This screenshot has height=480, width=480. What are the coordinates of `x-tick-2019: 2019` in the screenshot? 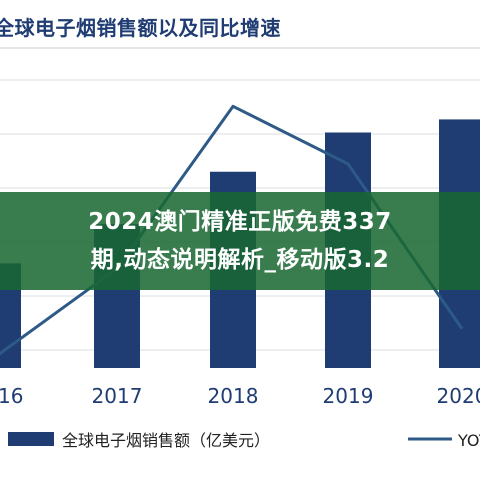 It's located at (348, 396).